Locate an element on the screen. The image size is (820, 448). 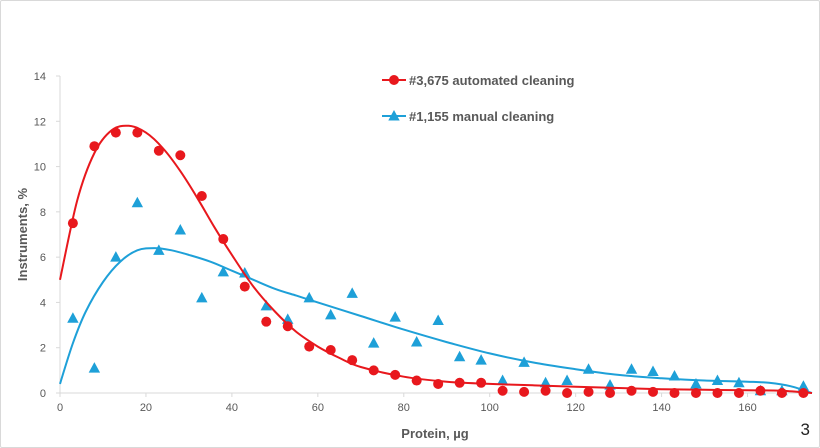
x-tick-label: 60 is located at coordinates (318, 408).